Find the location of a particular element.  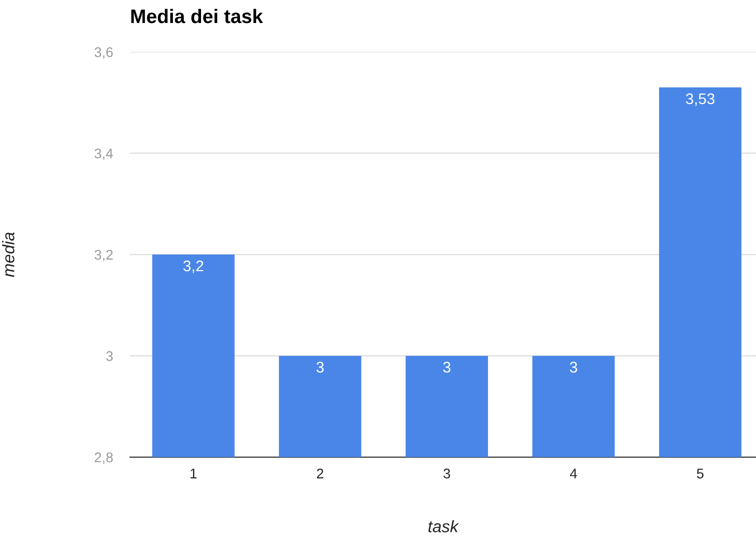

y-tick-label: 3 is located at coordinates (109, 356).